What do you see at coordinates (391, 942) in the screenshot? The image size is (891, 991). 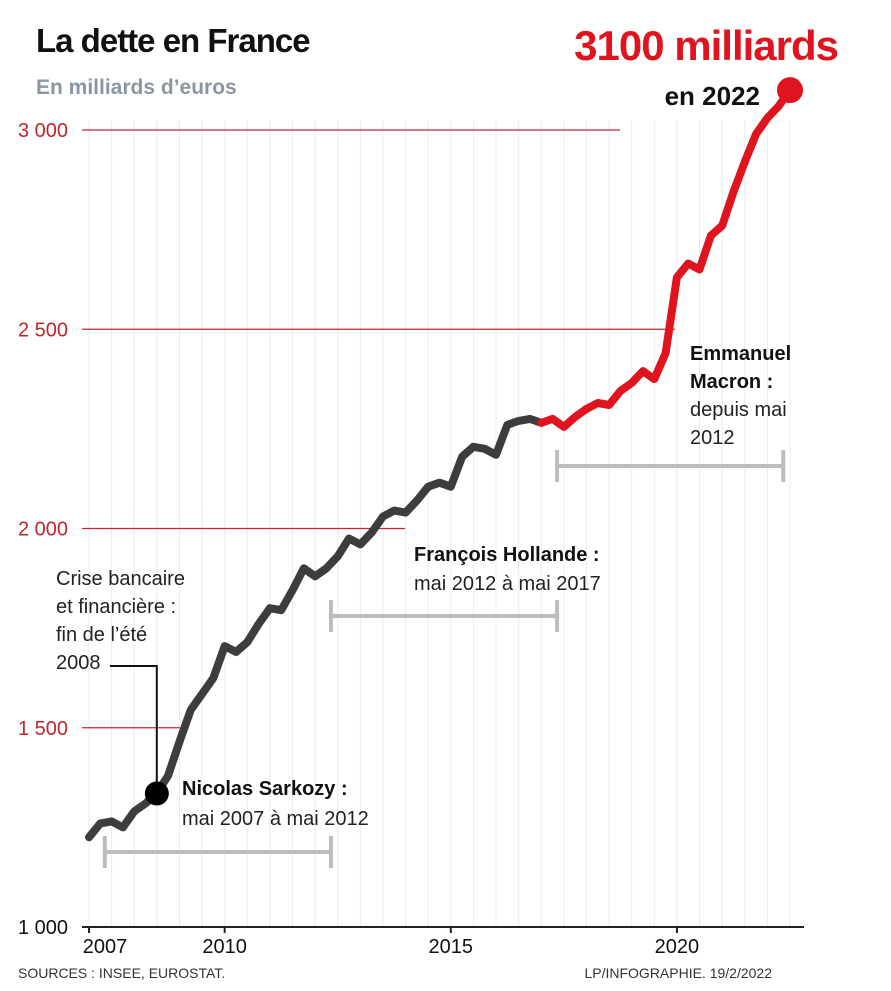 I see `x-axis-ticks: 2007 2010 2015 2020` at bounding box center [391, 942].